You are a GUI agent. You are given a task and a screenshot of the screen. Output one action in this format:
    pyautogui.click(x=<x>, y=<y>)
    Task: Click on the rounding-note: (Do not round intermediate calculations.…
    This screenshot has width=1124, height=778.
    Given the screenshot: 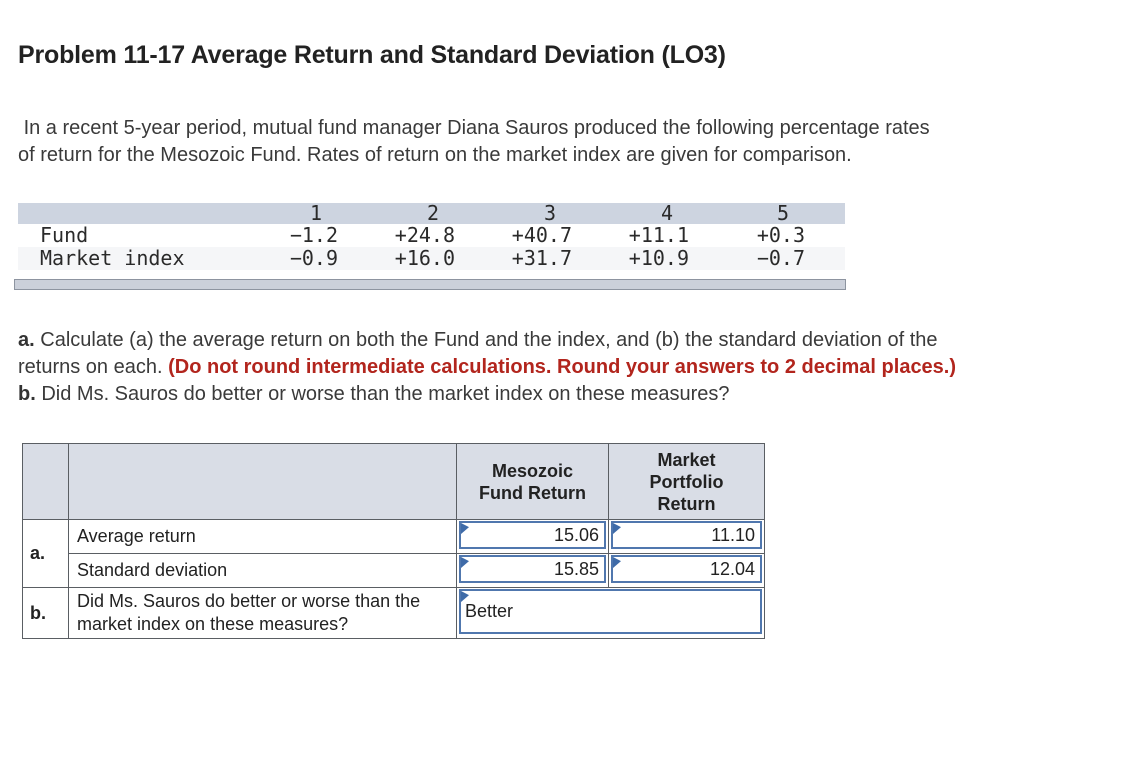 What is the action you would take?
    pyautogui.click(x=562, y=367)
    